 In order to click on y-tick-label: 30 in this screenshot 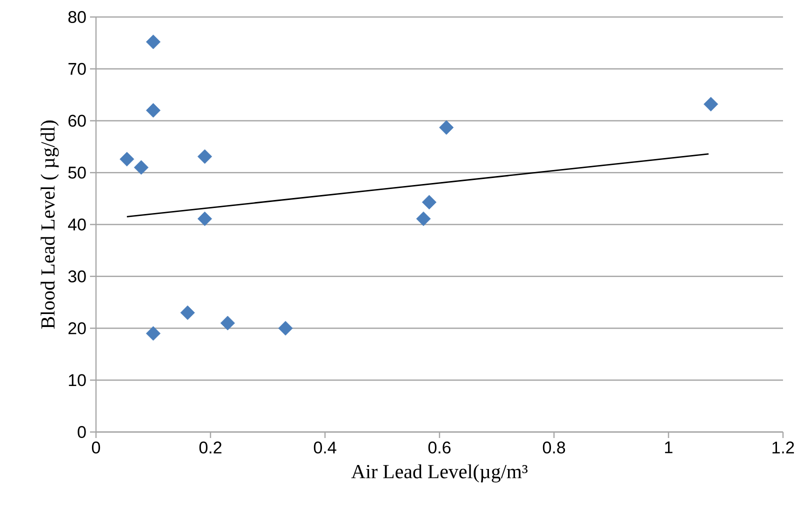, I will do `click(77, 276)`.